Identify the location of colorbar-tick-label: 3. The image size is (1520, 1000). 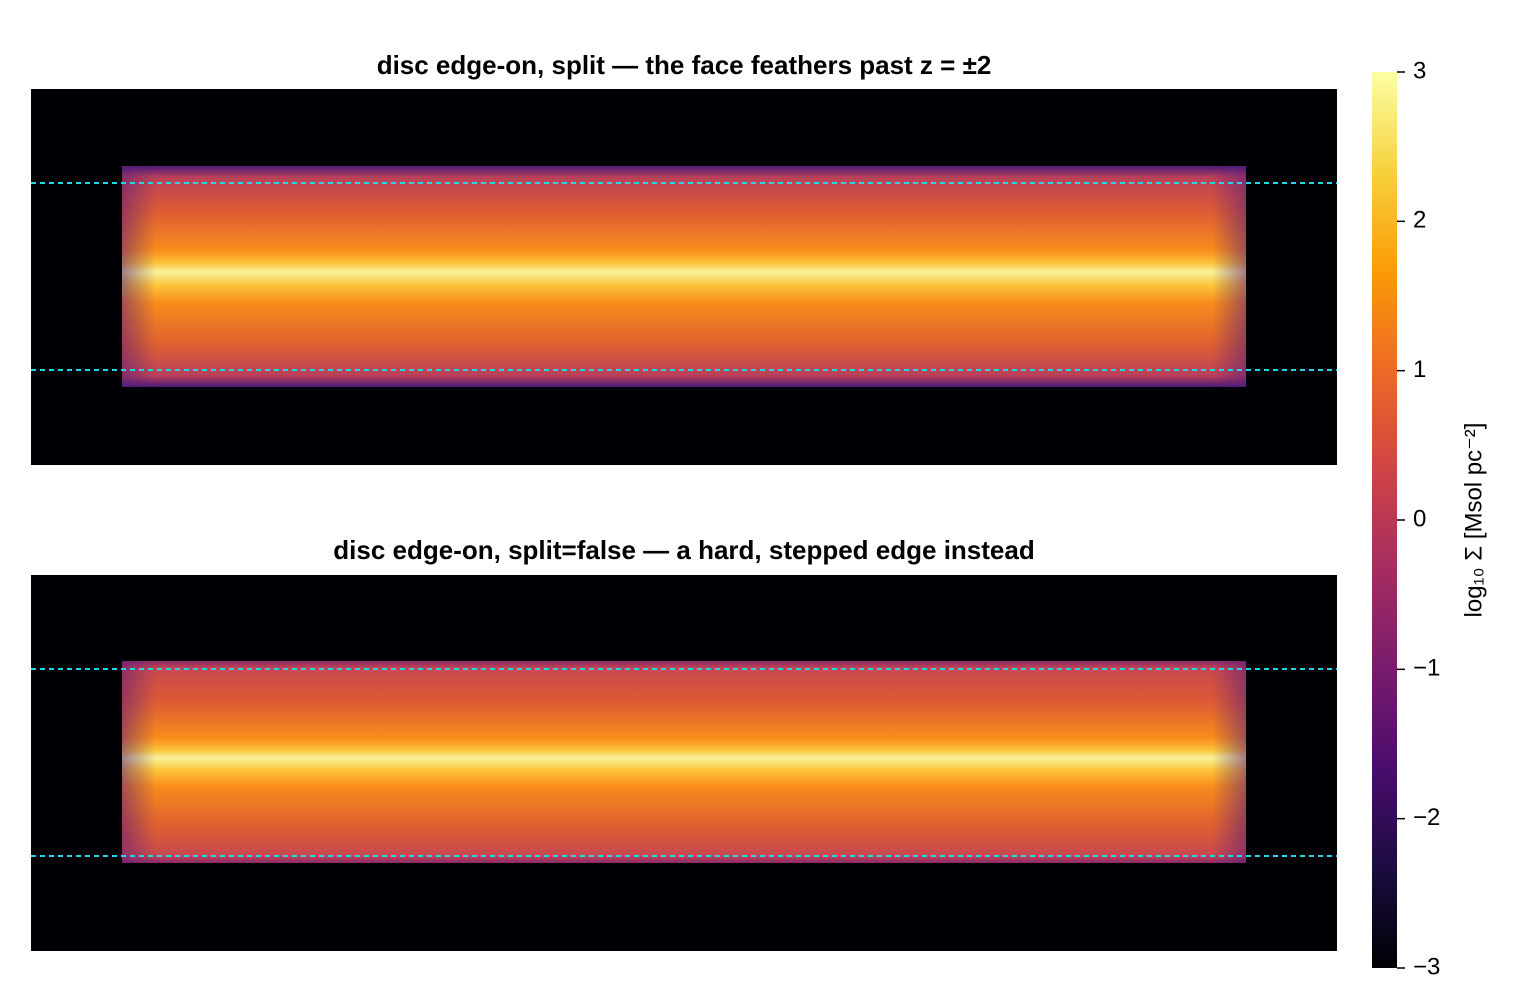
(1419, 70).